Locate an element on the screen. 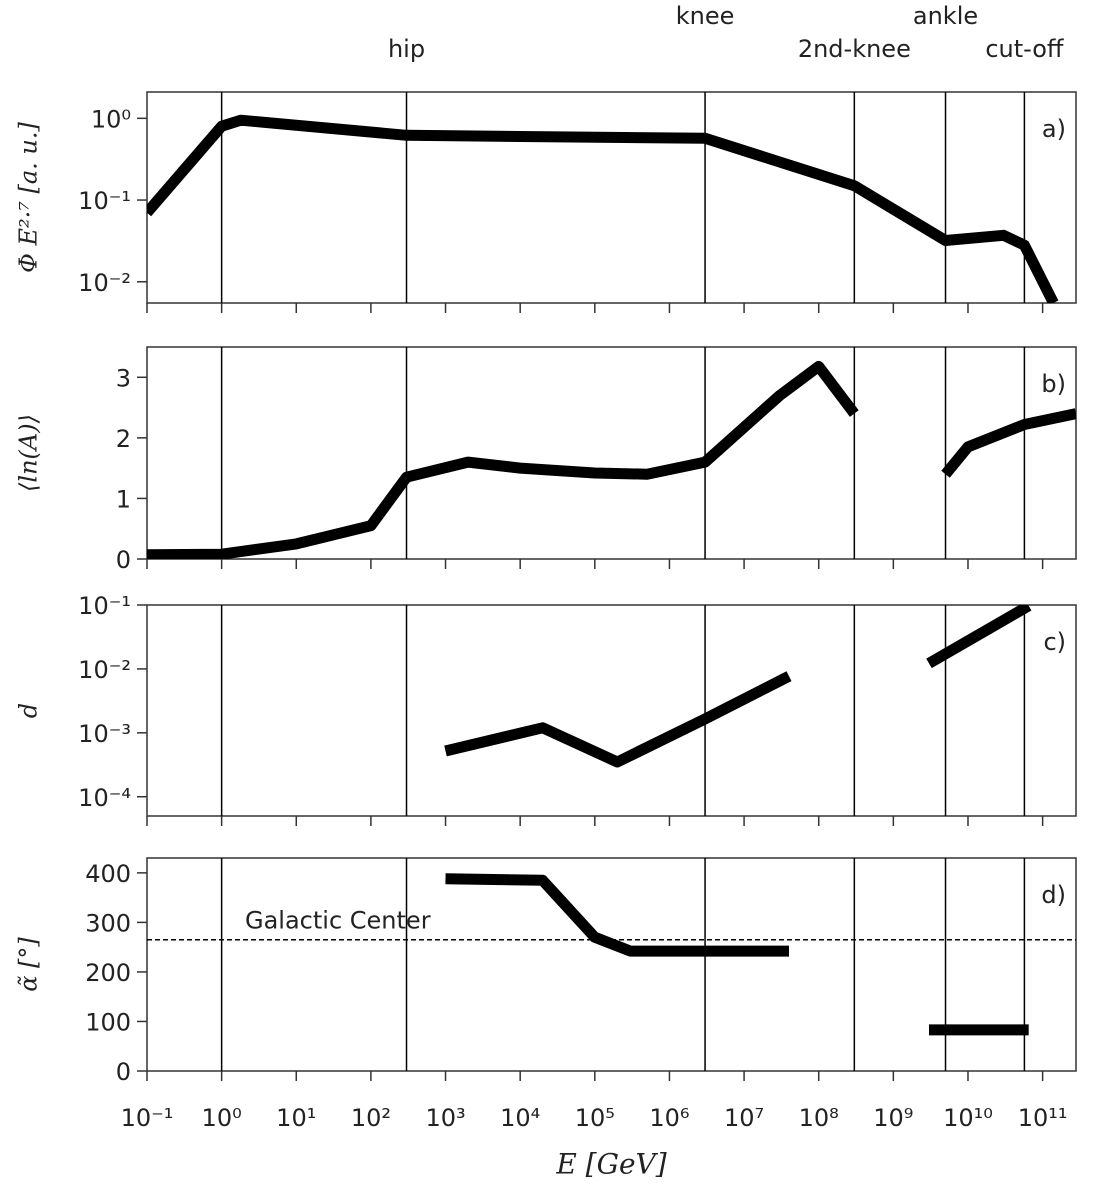 Image resolution: width=1096 pixels, height=1191 pixels. y-axis-label: α̃ [°] is located at coordinates (29, 964).